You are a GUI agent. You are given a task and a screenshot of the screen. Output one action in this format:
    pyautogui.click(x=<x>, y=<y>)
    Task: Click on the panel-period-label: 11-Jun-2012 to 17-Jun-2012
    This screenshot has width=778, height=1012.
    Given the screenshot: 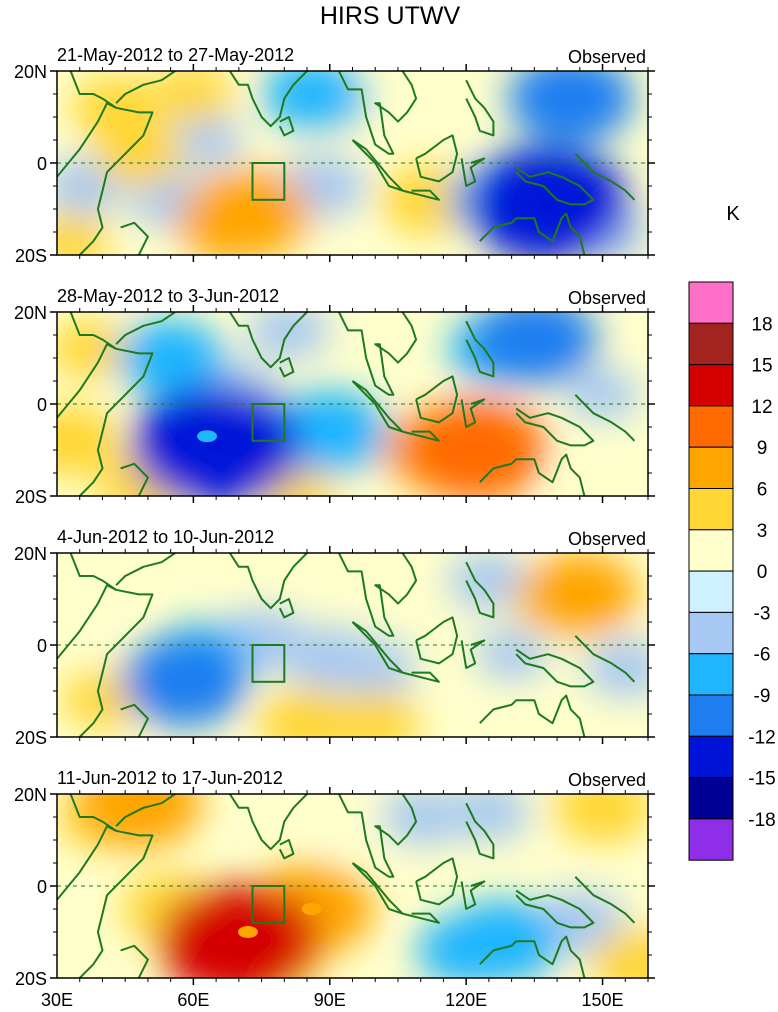 What is the action you would take?
    pyautogui.click(x=170, y=778)
    